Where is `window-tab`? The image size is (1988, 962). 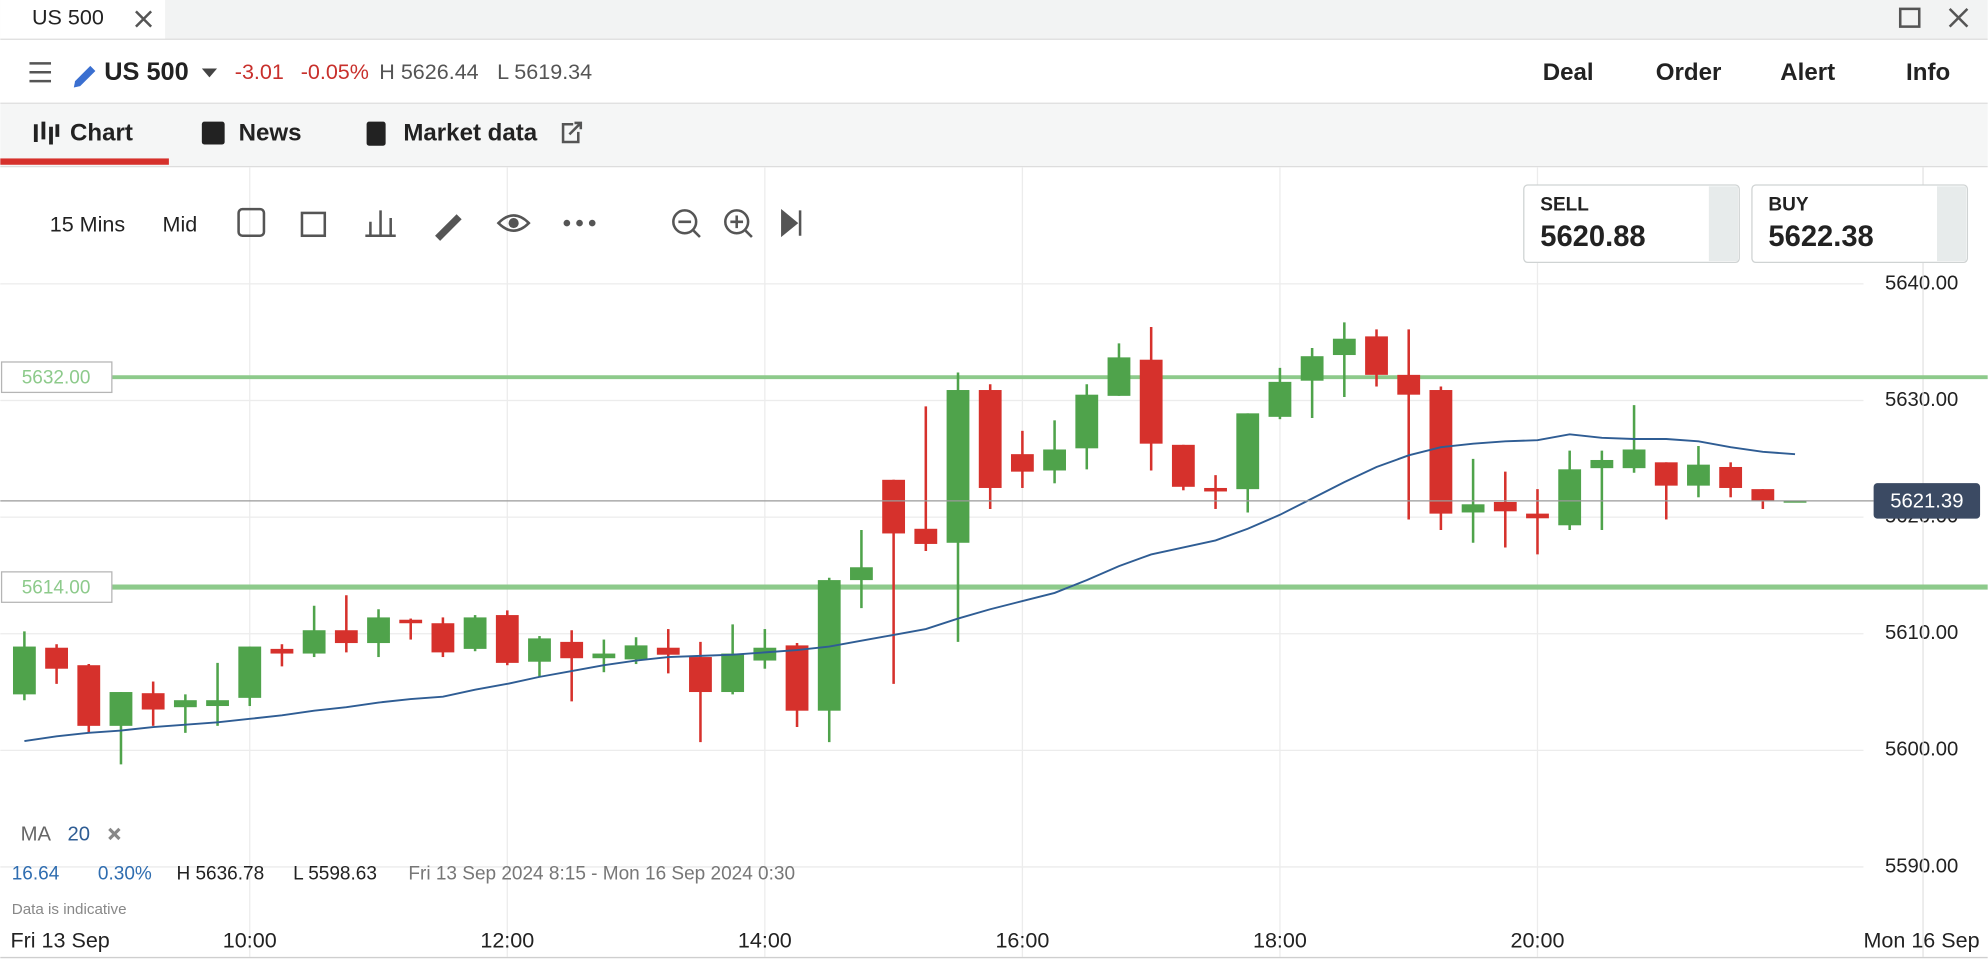 window-tab is located at coordinates (83, 20).